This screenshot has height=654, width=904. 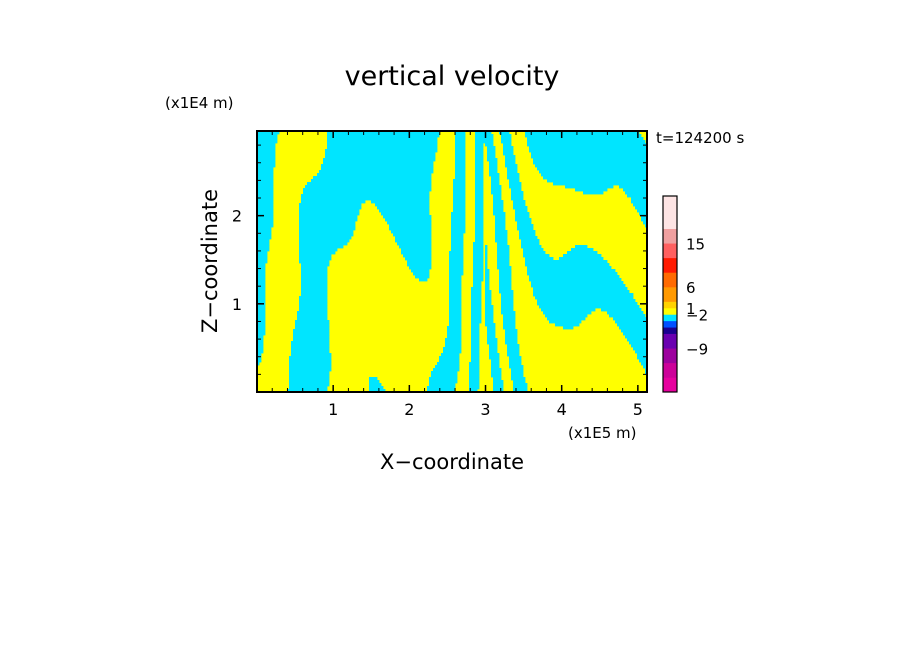 What do you see at coordinates (452, 462) in the screenshot?
I see `x-axis-label: X−coordinate` at bounding box center [452, 462].